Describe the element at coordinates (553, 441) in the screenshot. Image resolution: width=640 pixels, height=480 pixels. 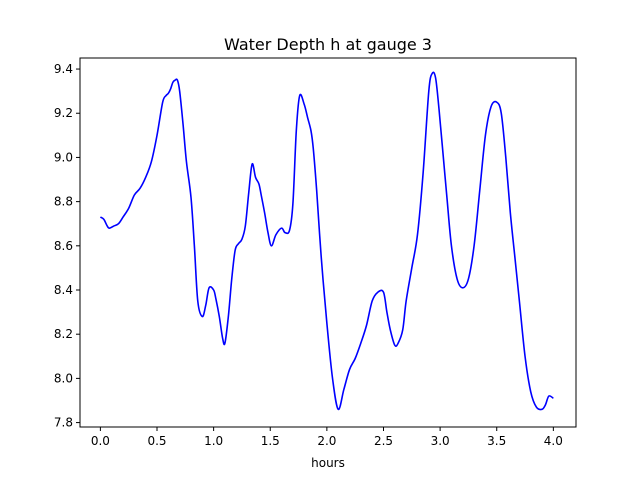
I see `x-tick-label: 4.0` at that location.